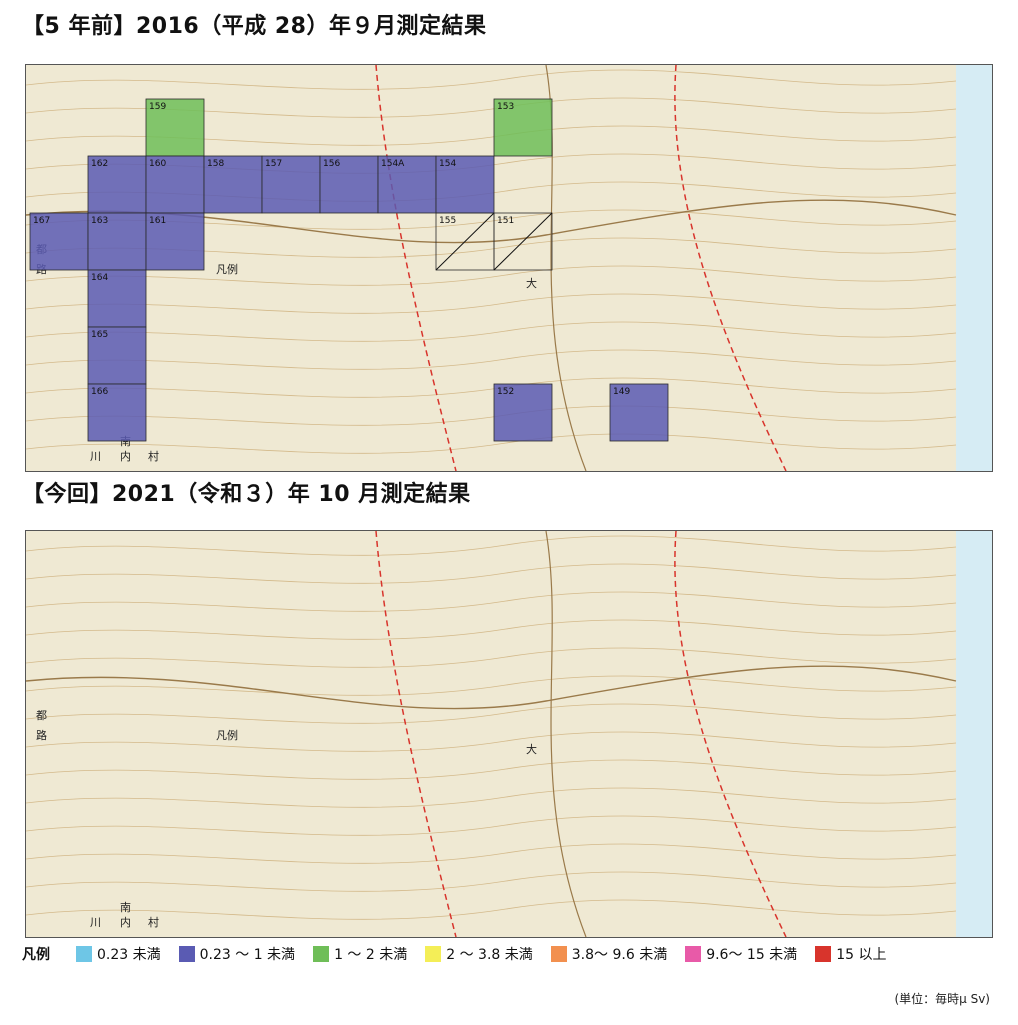 This screenshot has height=1025, width=1018. I want to click on grid-cell-label: 152, so click(505, 392).